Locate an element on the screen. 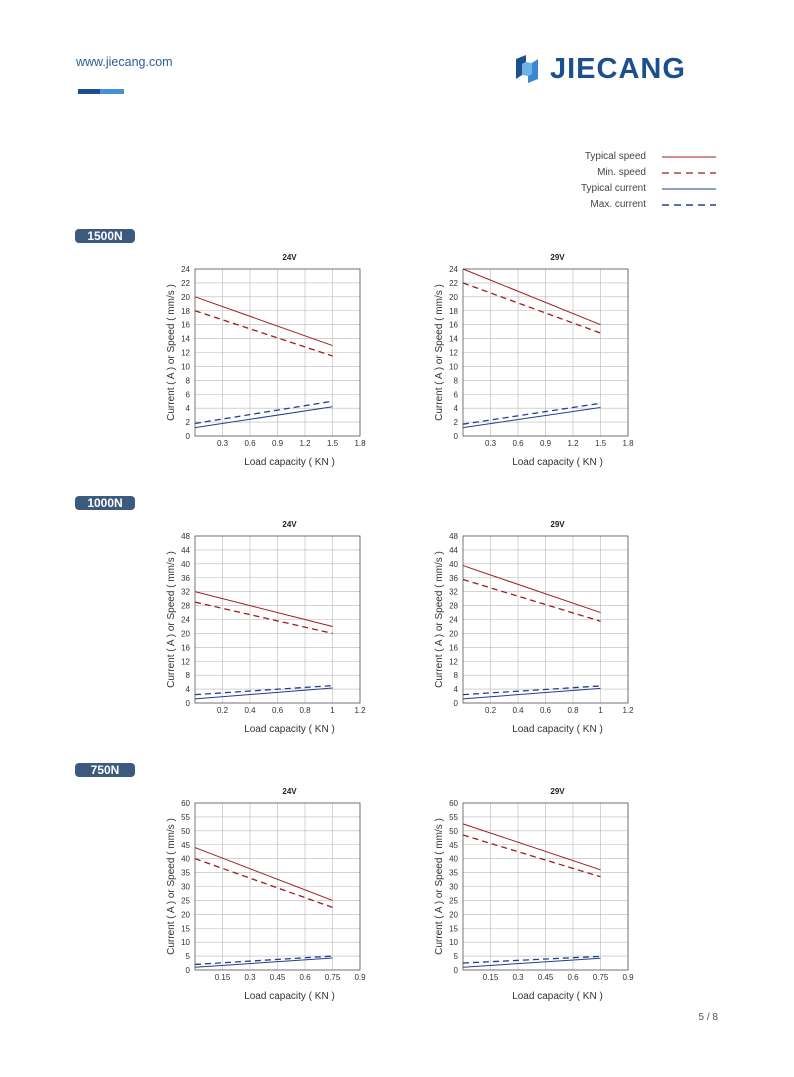 The image size is (794, 1077). chart-title: 24V is located at coordinates (289, 791).